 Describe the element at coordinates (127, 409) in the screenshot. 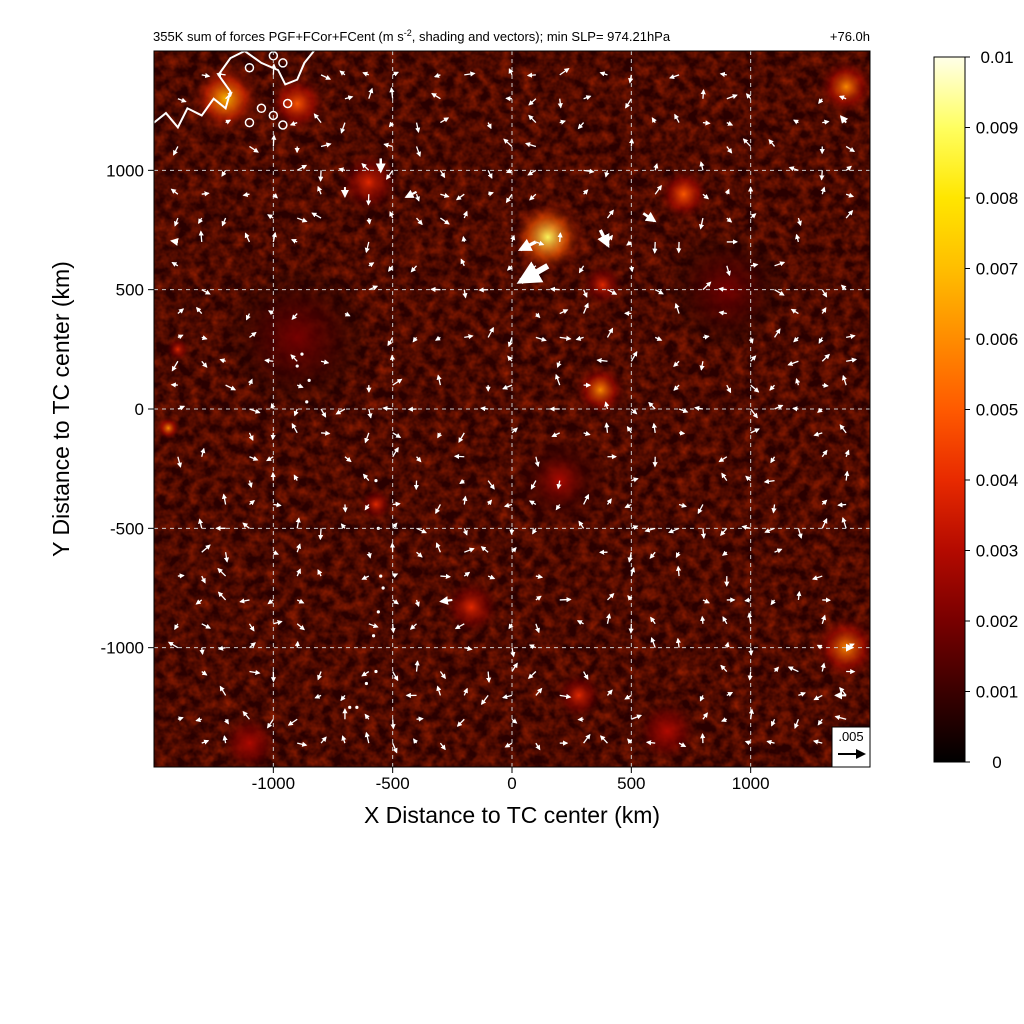

I see `y-axis-ticks: -1000 -500 0 500 1000` at that location.